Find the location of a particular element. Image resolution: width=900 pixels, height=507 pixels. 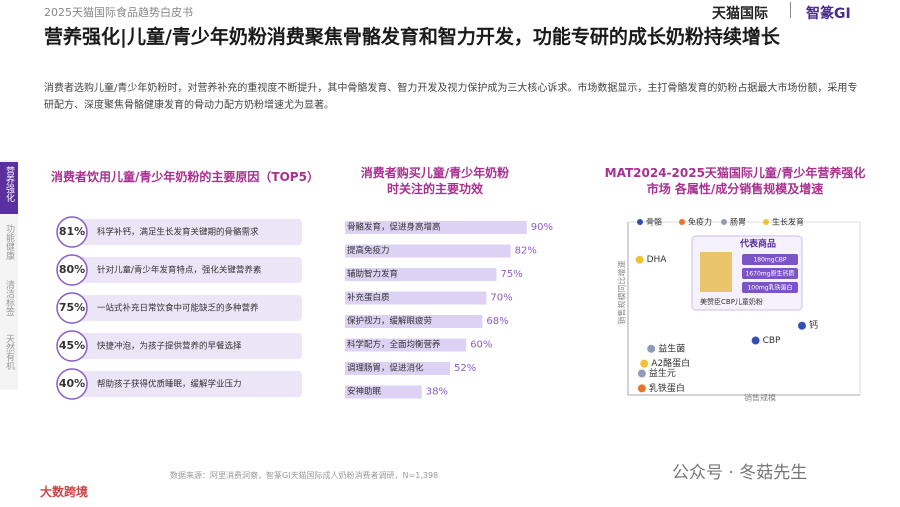

reason-label: 针对儿童/青少年发育特点，强化关键营养素 is located at coordinates (179, 270).